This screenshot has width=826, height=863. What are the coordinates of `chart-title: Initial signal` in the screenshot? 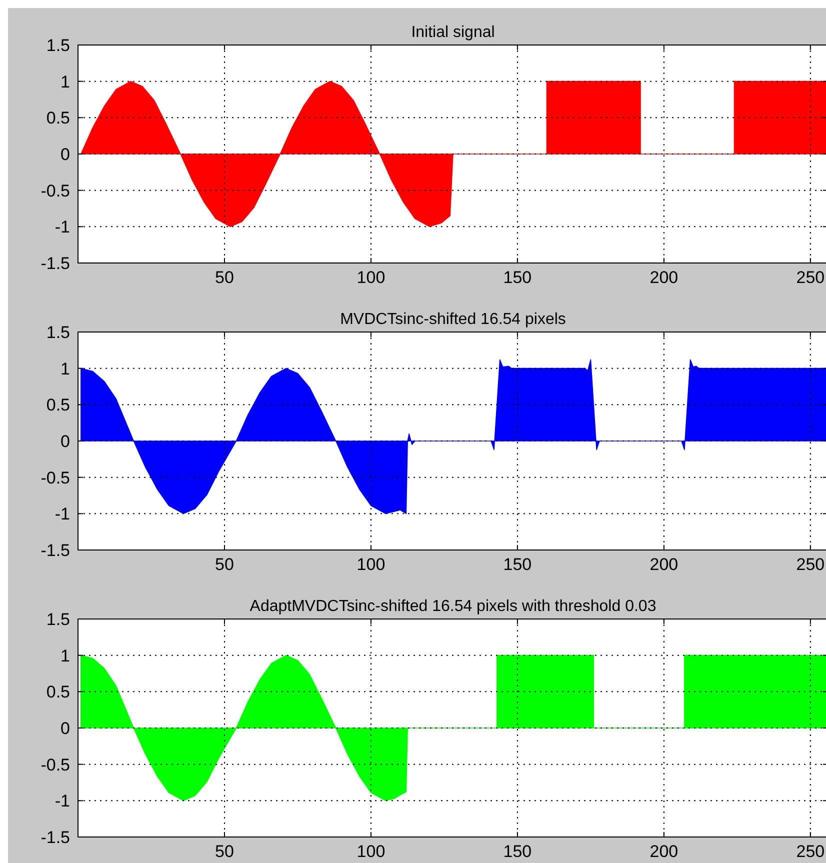 It's located at (453, 32).